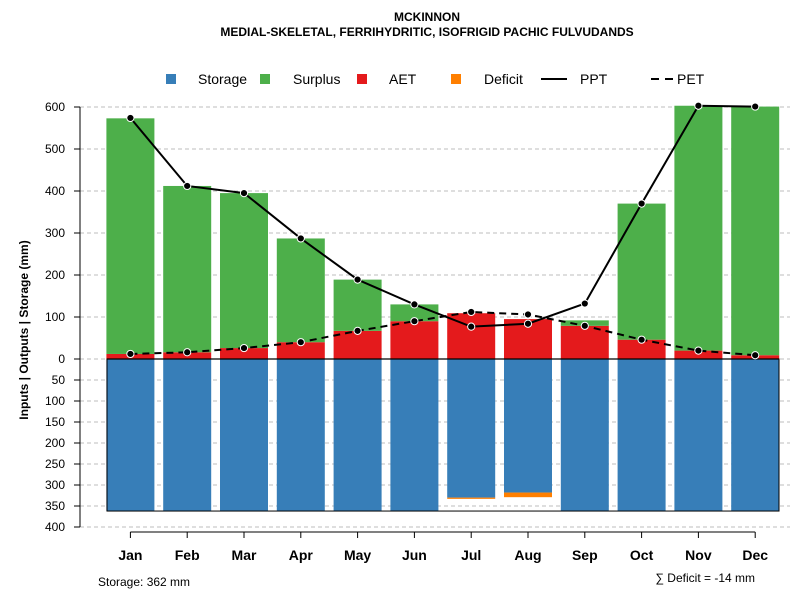 The width and height of the screenshot is (800, 605). Describe the element at coordinates (55, 317) in the screenshot. I see `y-tick-label: 100` at that location.